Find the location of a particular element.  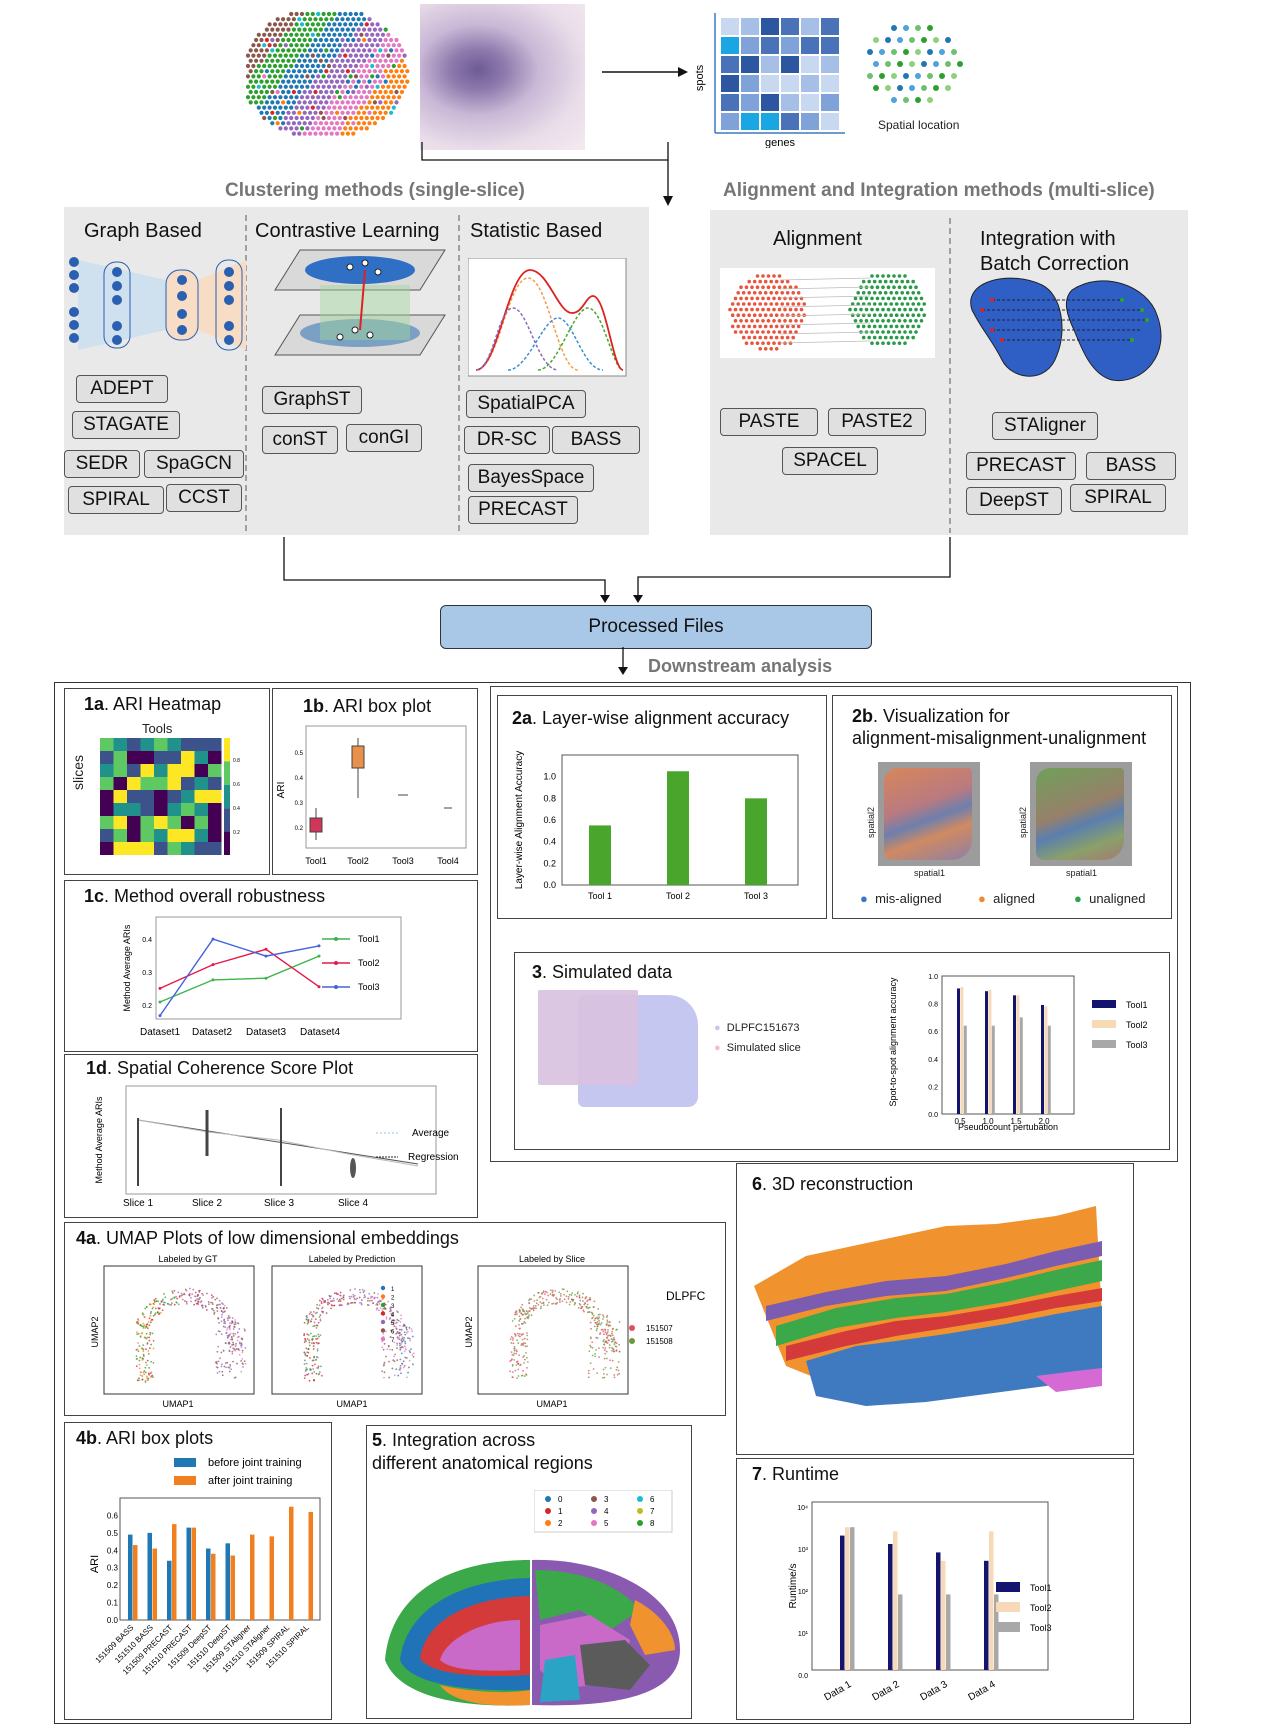

panel-4b-title: 4b. ARI box plots is located at coordinates (145, 1438).